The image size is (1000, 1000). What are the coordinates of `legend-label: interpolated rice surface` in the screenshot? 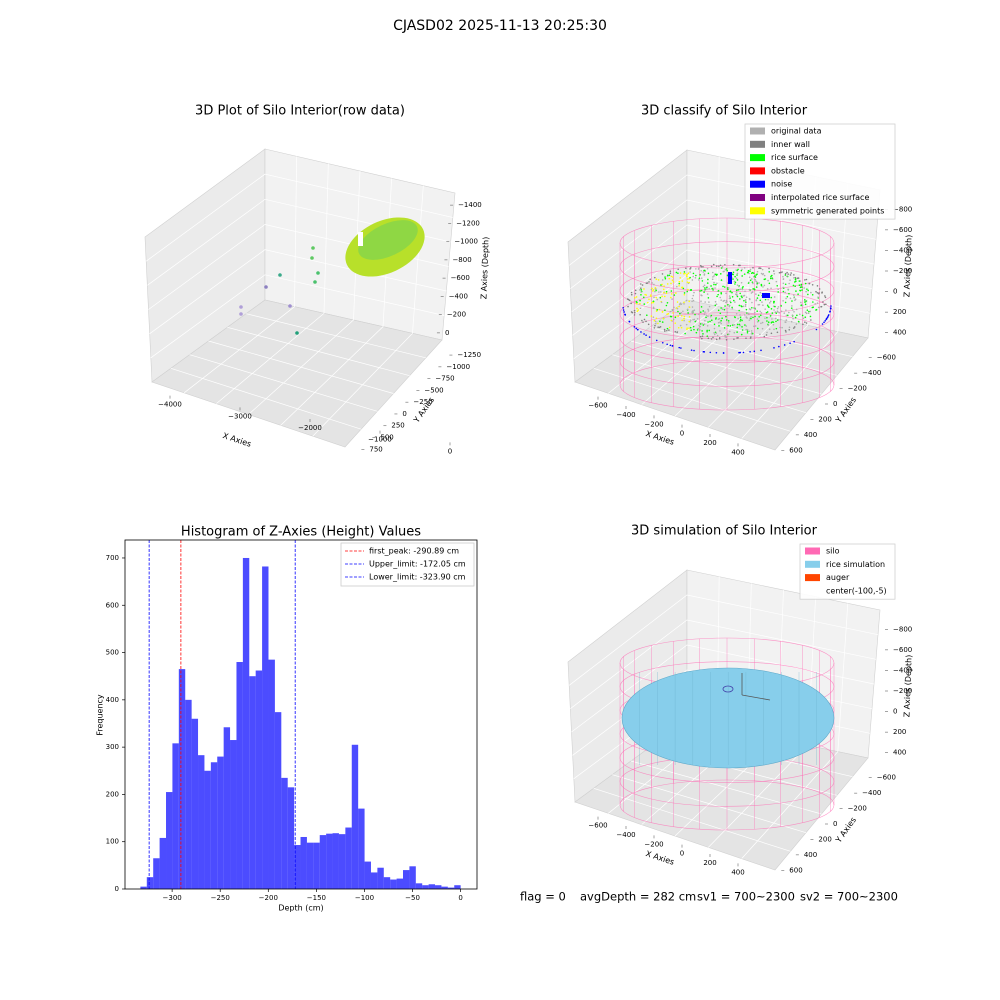 It's located at (820, 197).